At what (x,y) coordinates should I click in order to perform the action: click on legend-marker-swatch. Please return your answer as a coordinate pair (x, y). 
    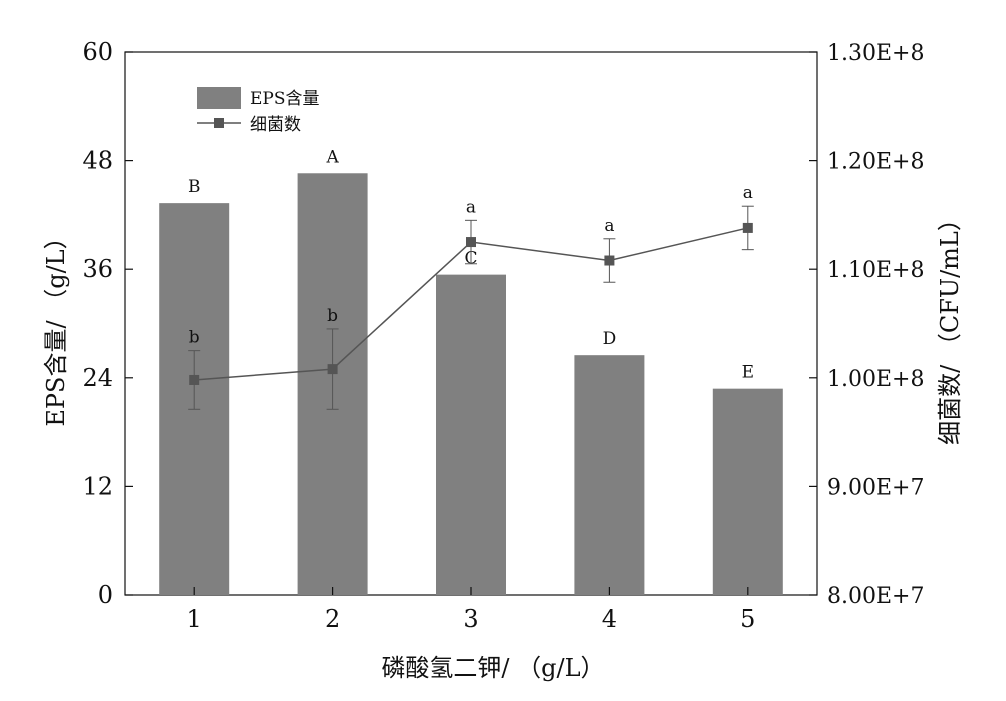
    Looking at the image, I should click on (219, 123).